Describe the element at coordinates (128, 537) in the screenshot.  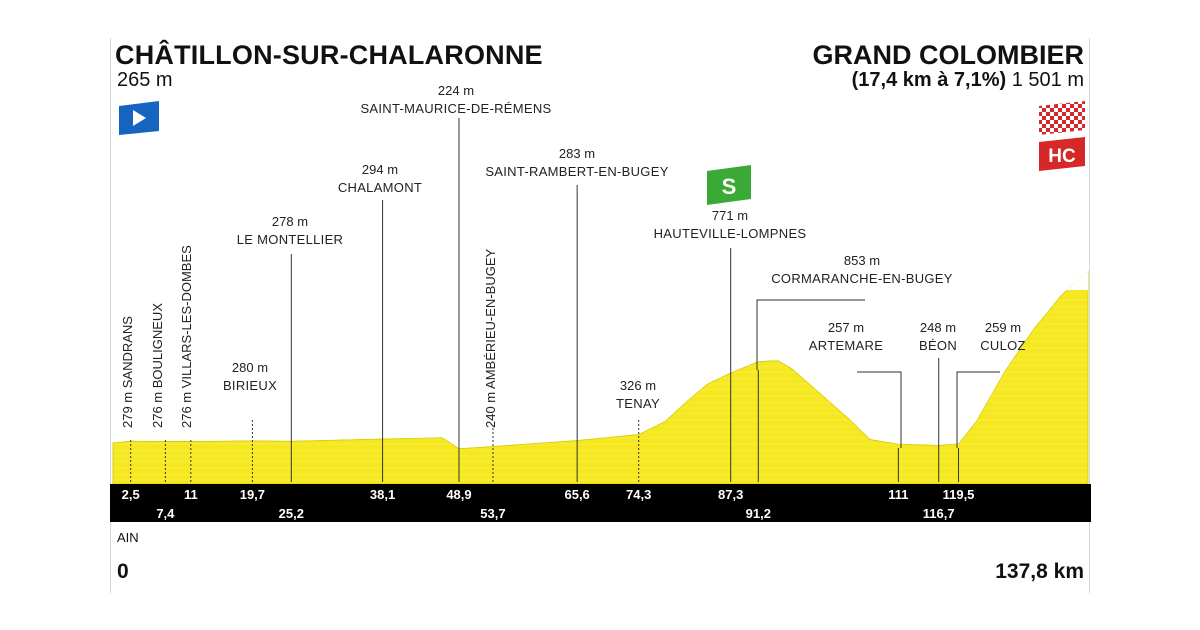
I see `region-label: AIN` at that location.